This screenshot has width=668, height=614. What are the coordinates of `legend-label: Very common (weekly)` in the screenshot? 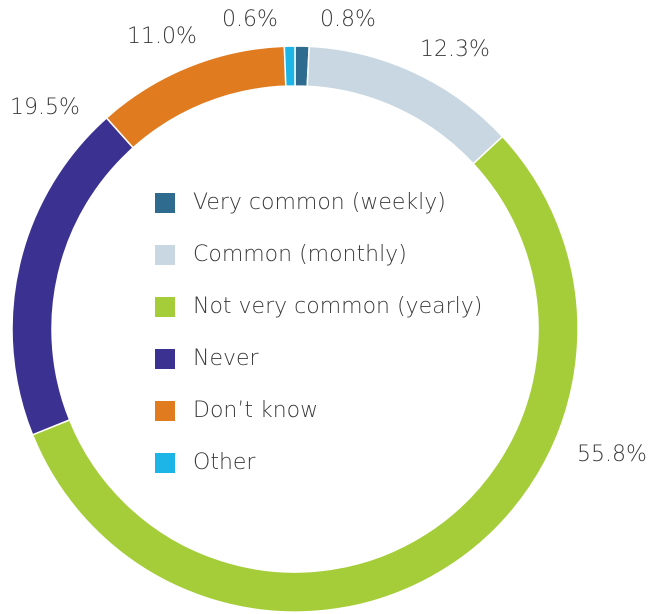 It's located at (319, 202).